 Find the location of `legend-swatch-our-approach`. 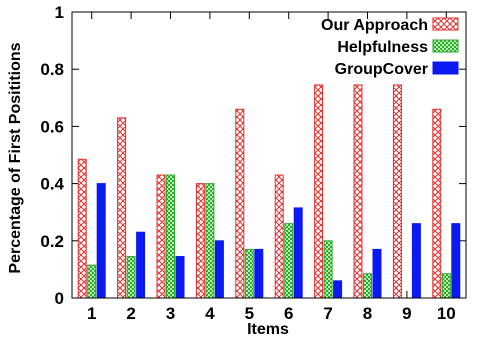

legend-swatch-our-approach is located at coordinates (445, 24).